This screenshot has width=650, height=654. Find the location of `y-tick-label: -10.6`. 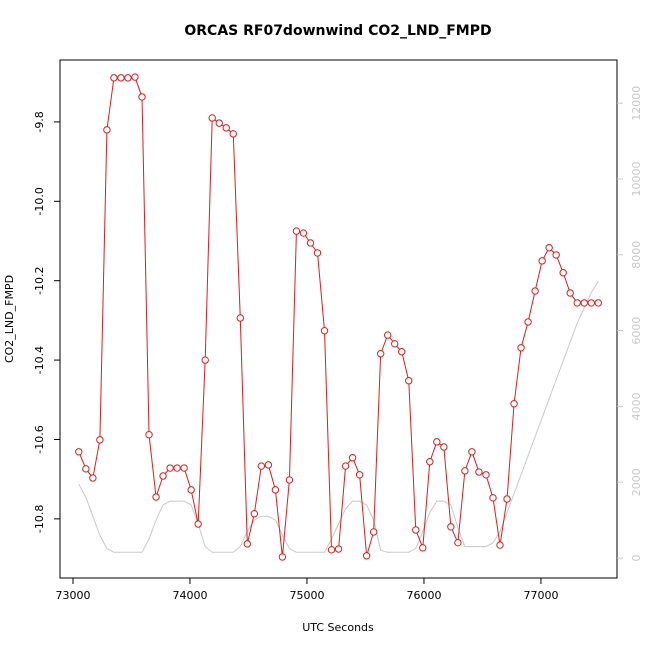

y-tick-label: -10.6 is located at coordinates (39, 439).